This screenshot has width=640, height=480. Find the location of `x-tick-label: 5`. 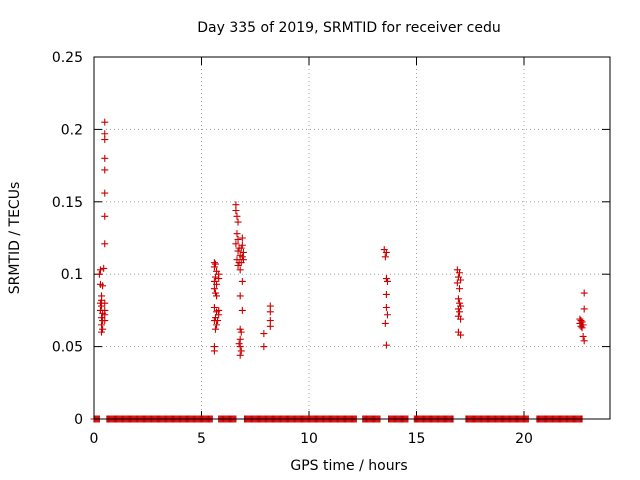

x-tick-label: 5 is located at coordinates (201, 439).